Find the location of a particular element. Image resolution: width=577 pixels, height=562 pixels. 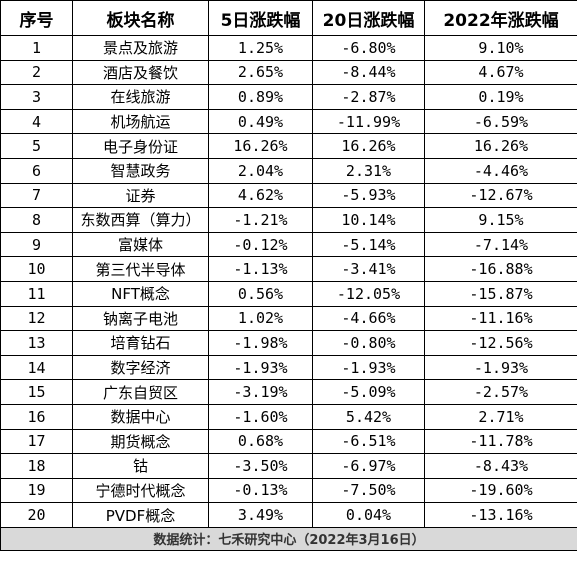

cell-sector-name: PVDF概念 is located at coordinates (140, 515).